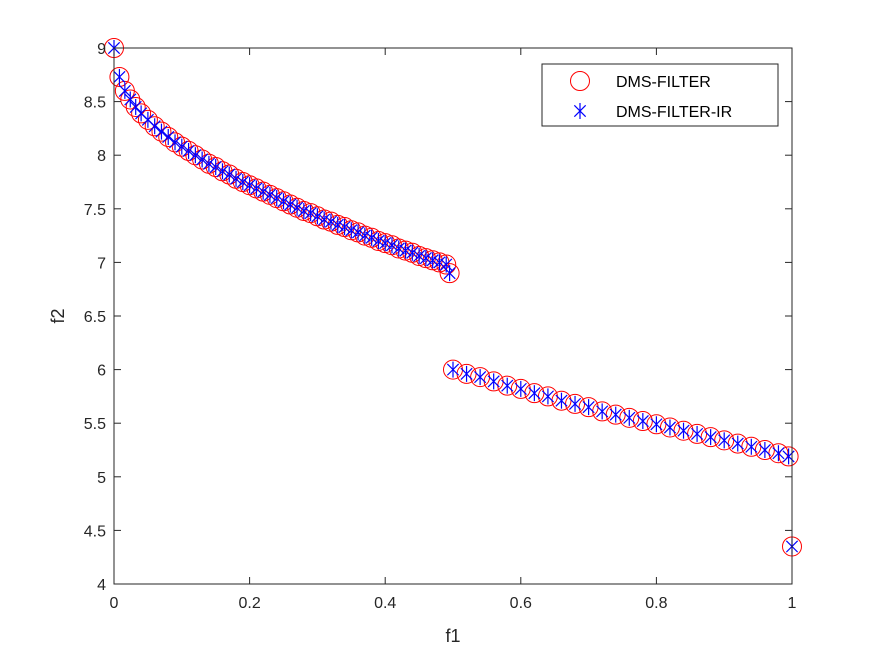 Image resolution: width=875 pixels, height=656 pixels. What do you see at coordinates (101, 371) in the screenshot?
I see `y-tick-label: 6` at bounding box center [101, 371].